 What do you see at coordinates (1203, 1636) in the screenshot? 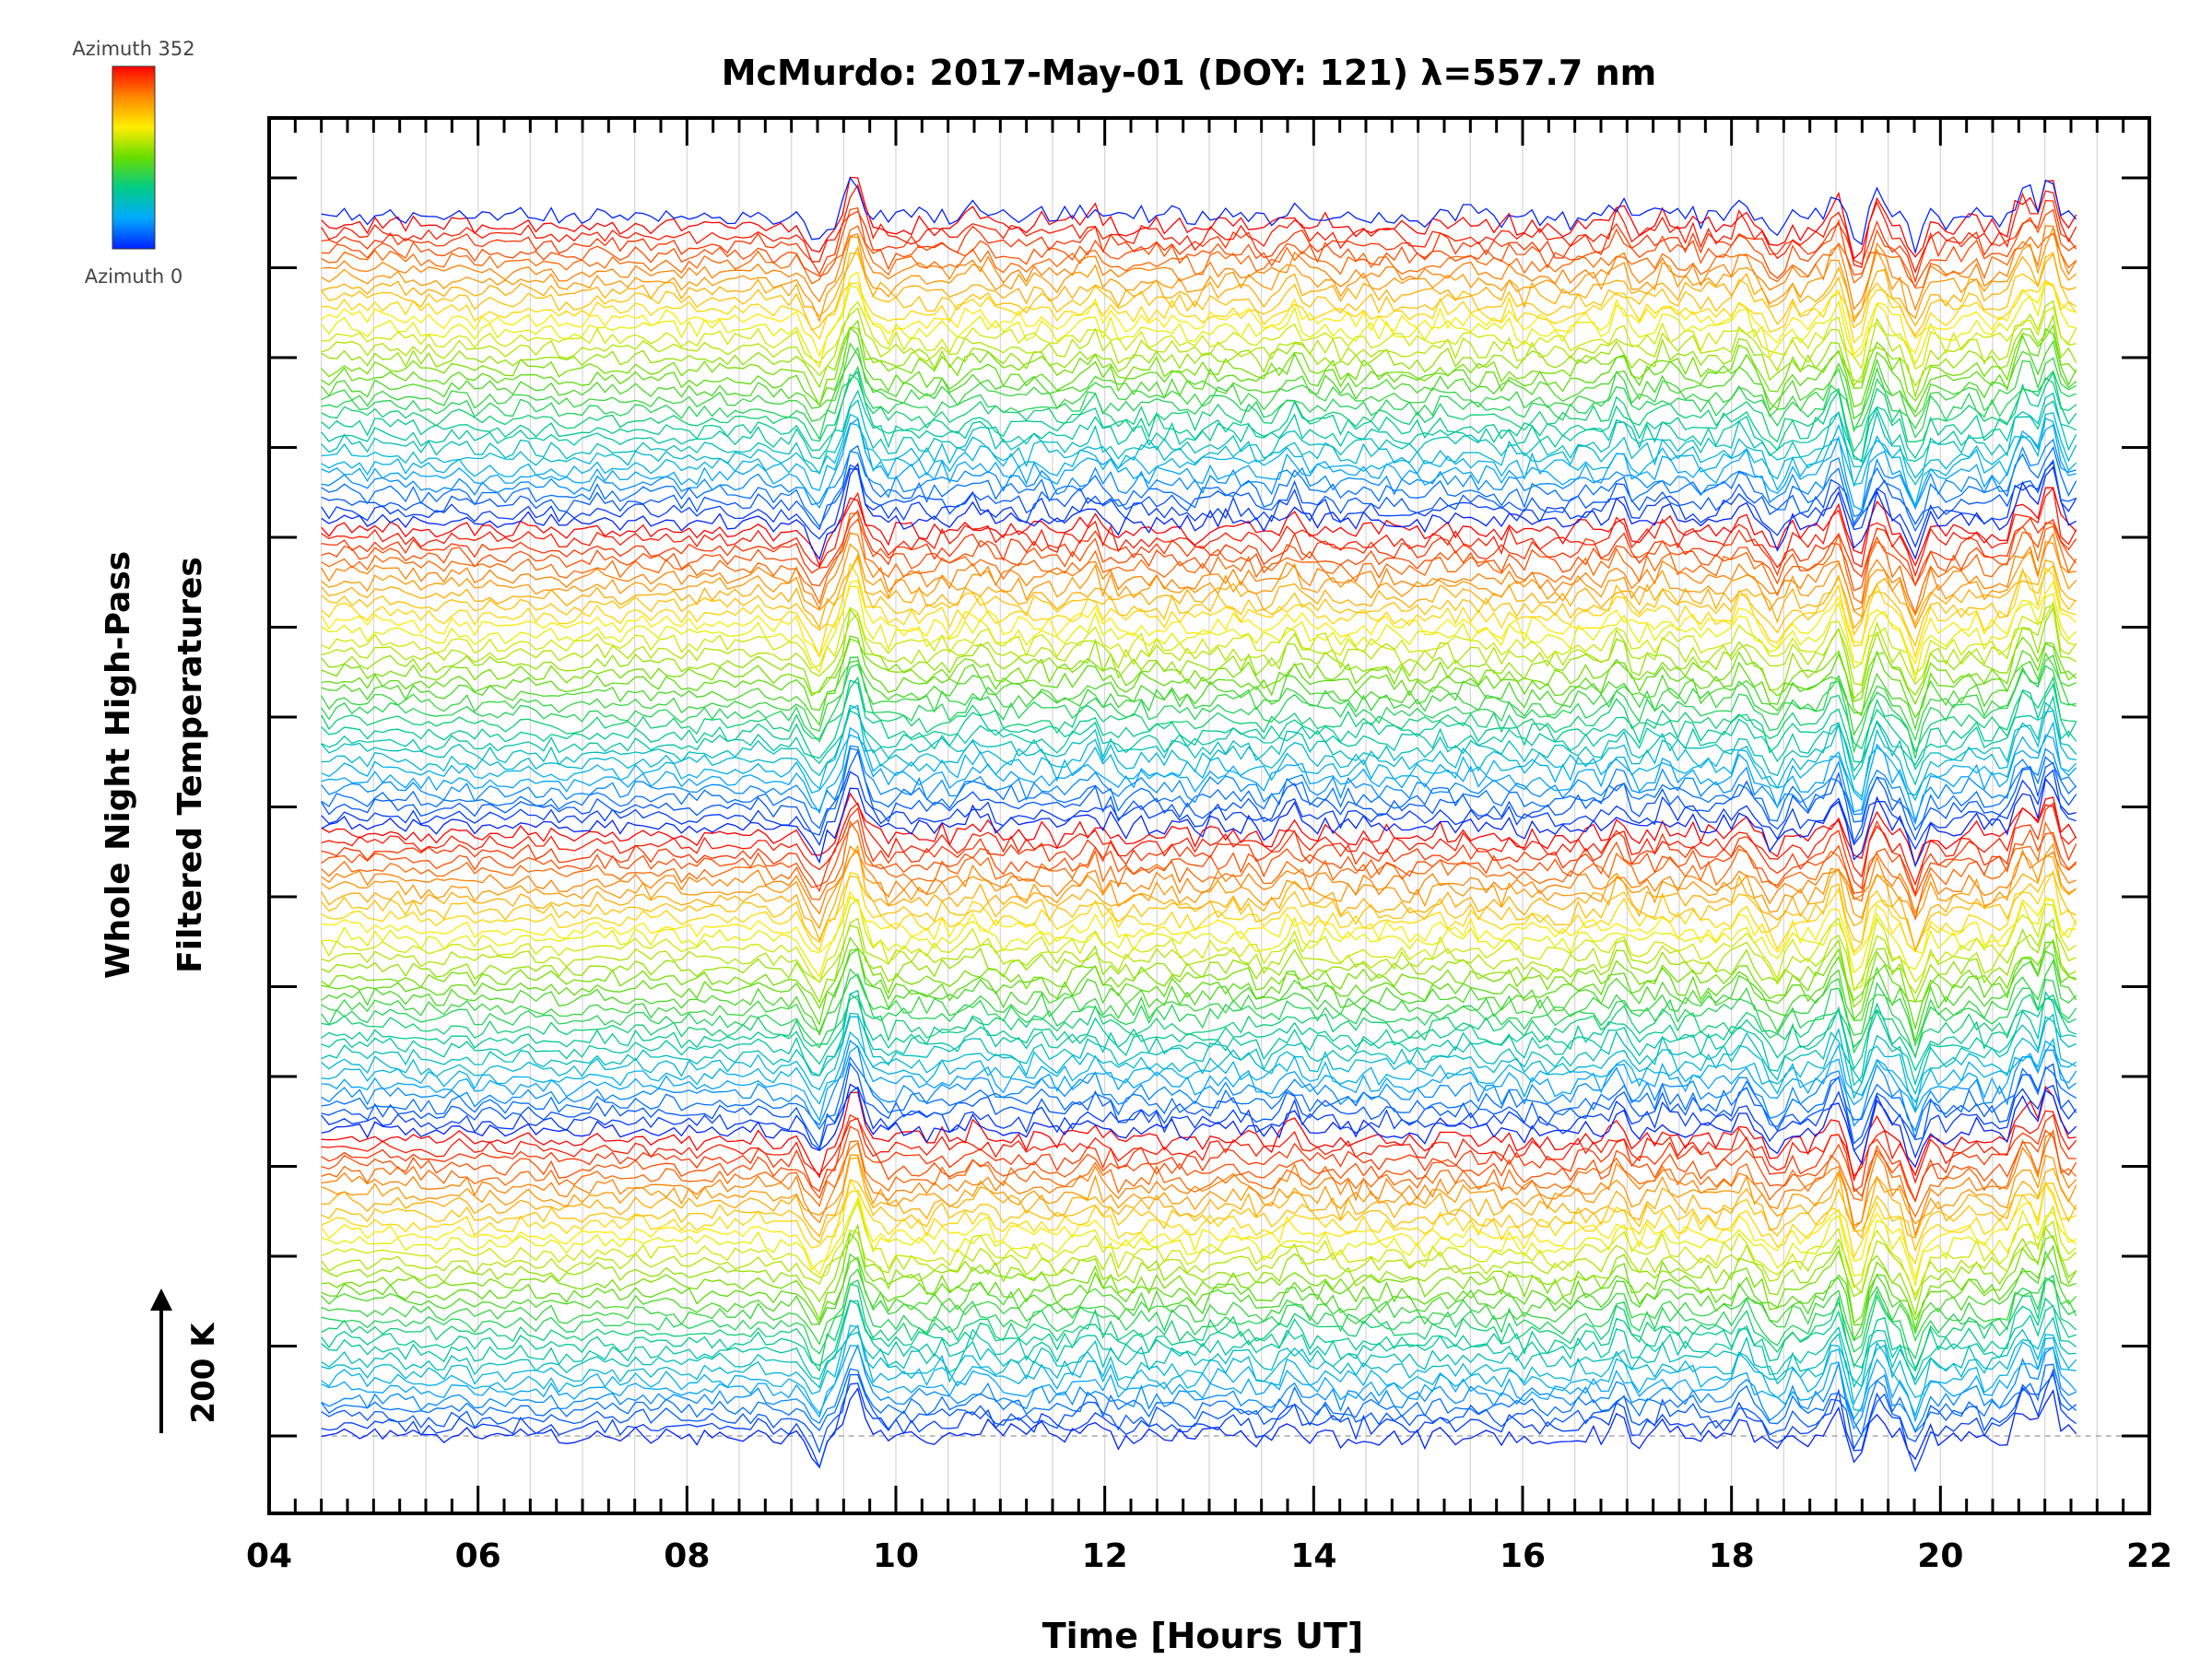
I see `x-axis-label: Time [Hours UT]` at bounding box center [1203, 1636].